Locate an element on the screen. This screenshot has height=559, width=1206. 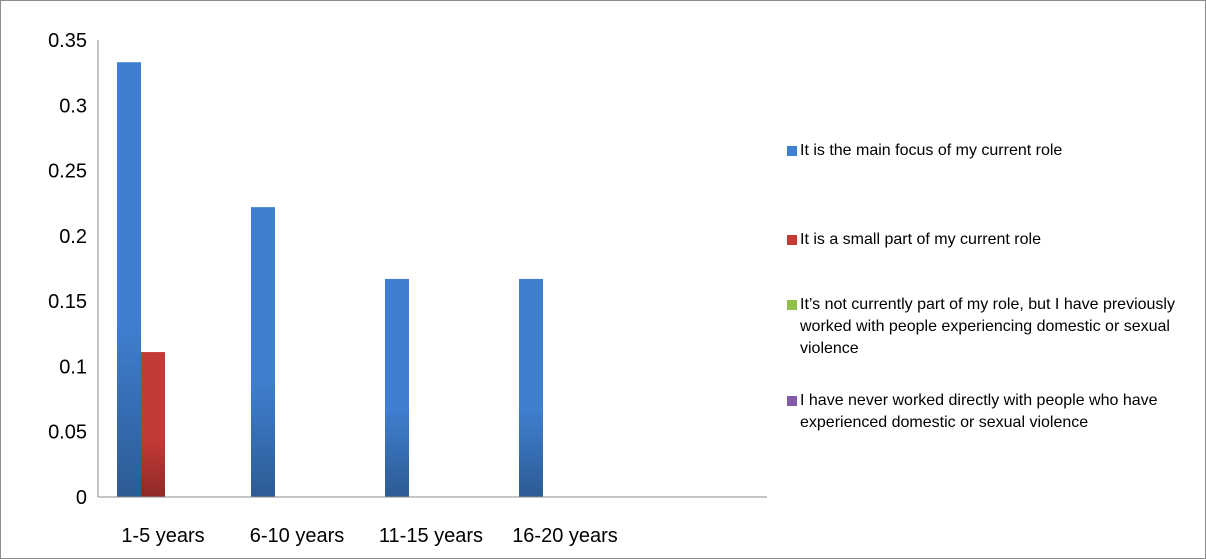
legend-entry-small-part: It is a small part of my current role is located at coordinates (987, 240).